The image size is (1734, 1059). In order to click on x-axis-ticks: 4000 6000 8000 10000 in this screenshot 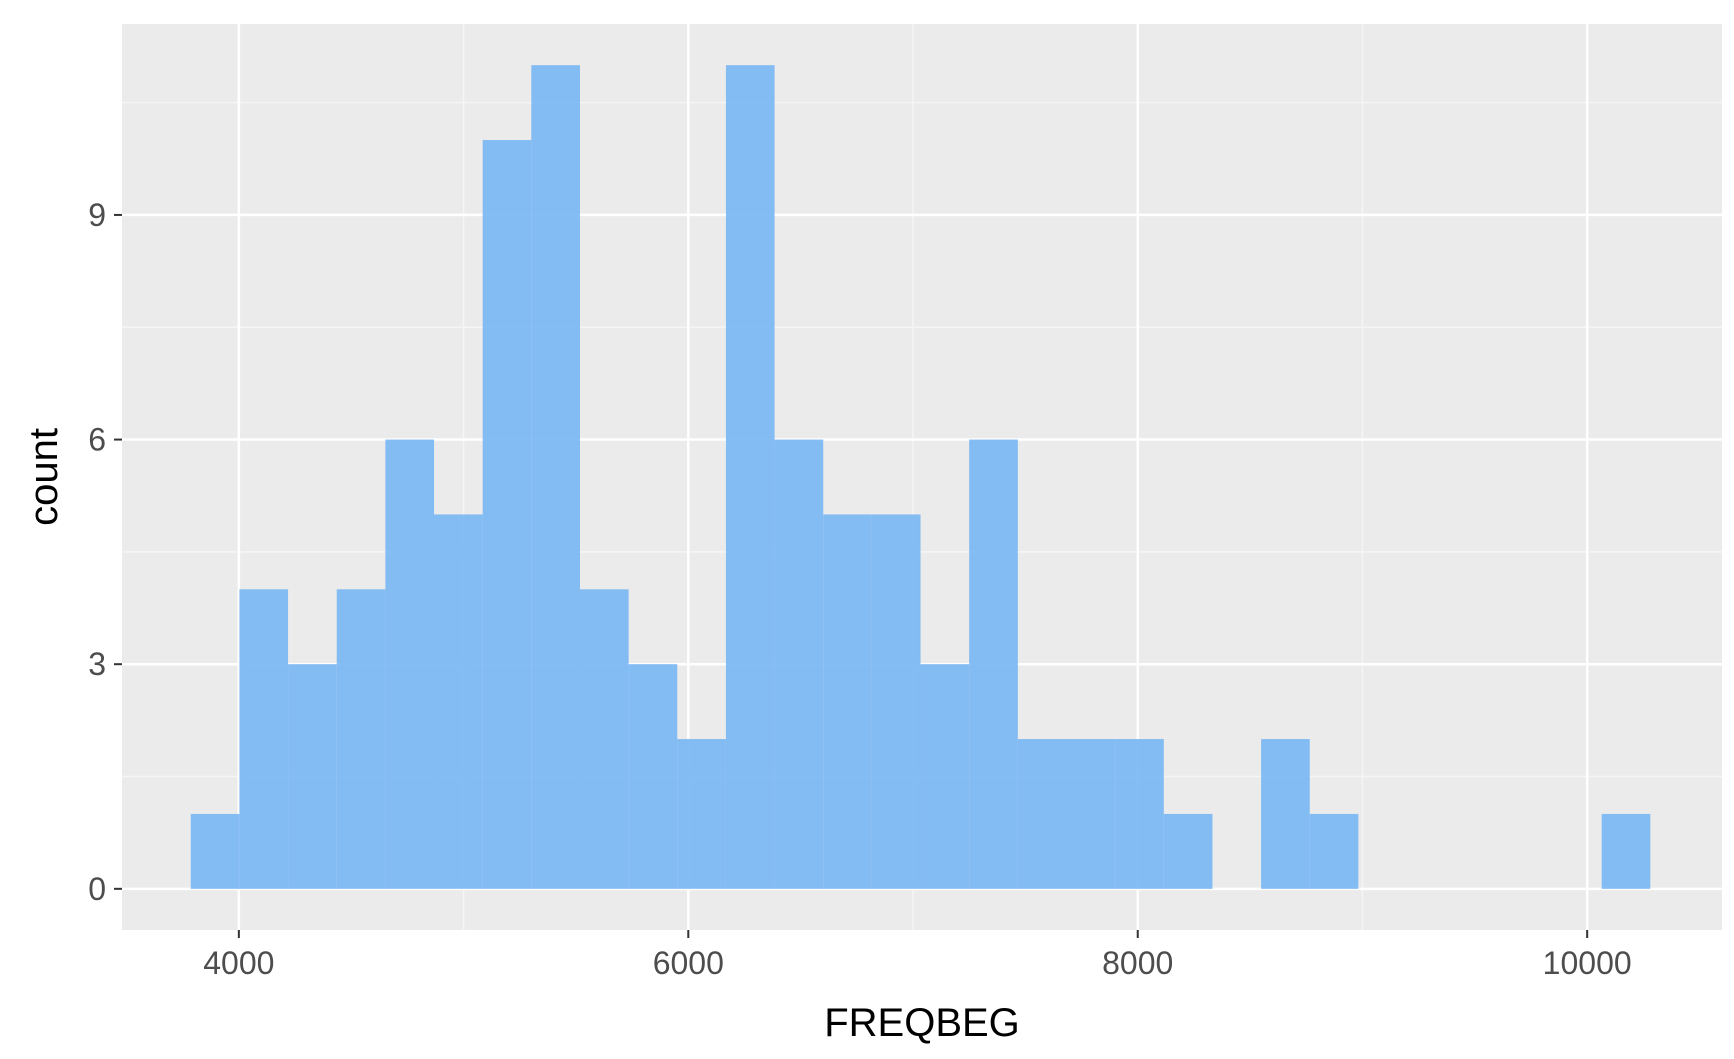, I will do `click(917, 955)`.